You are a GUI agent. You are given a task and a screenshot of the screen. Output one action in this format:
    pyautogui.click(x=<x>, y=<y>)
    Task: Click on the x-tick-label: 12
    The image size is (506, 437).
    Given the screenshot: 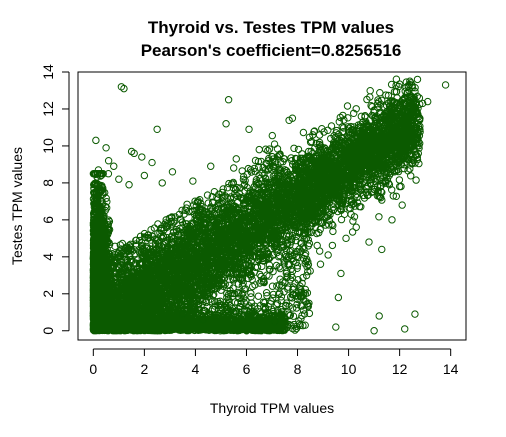 What is the action you would take?
    pyautogui.click(x=400, y=369)
    